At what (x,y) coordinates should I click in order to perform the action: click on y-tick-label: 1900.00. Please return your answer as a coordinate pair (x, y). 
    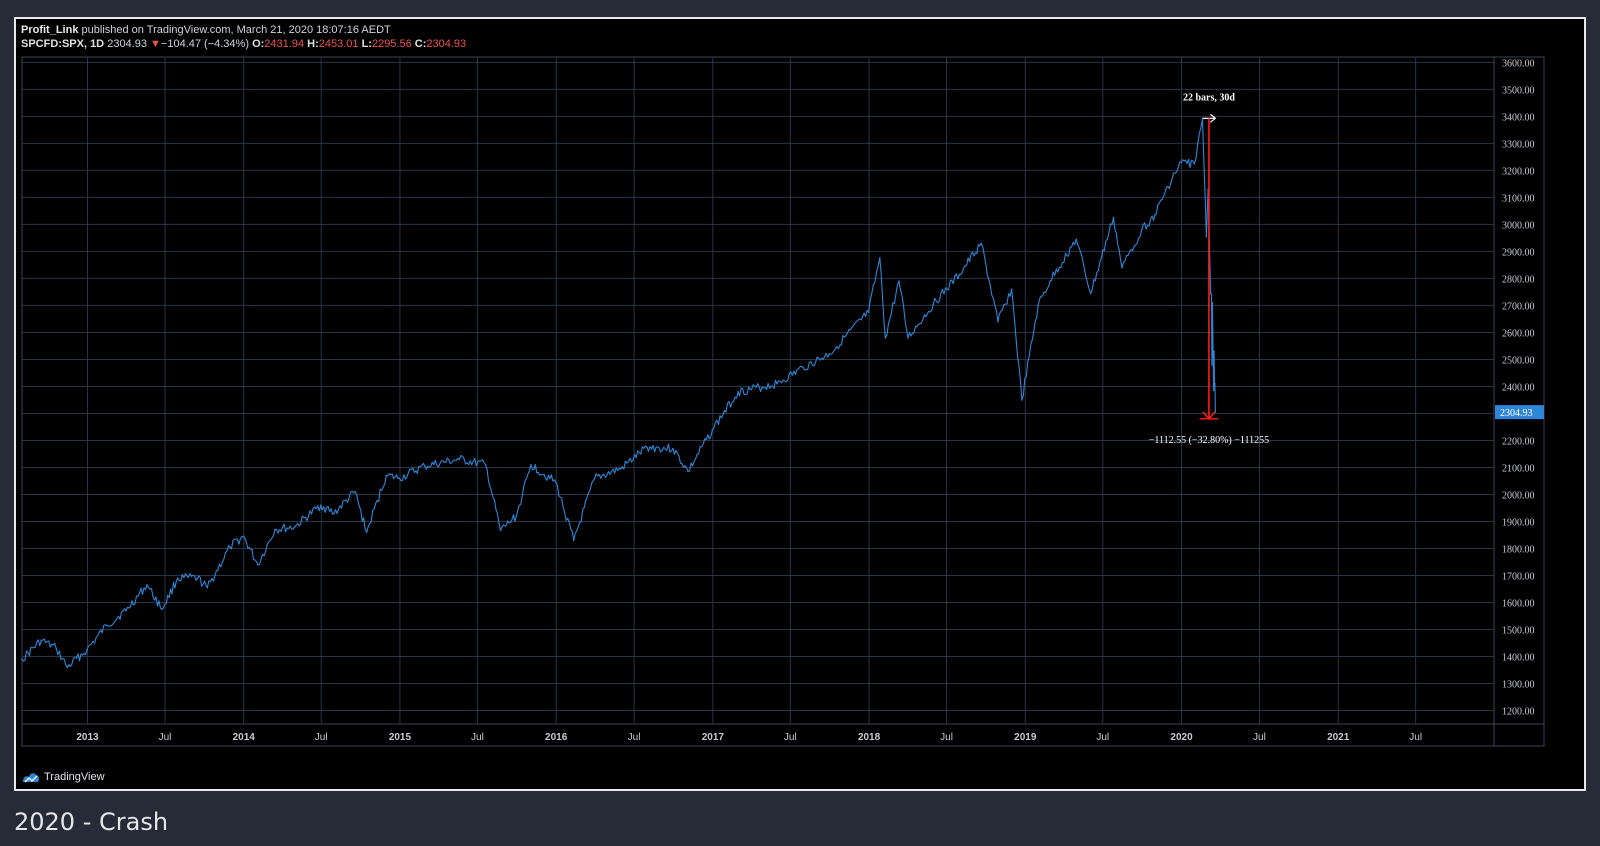
    Looking at the image, I should click on (1518, 522).